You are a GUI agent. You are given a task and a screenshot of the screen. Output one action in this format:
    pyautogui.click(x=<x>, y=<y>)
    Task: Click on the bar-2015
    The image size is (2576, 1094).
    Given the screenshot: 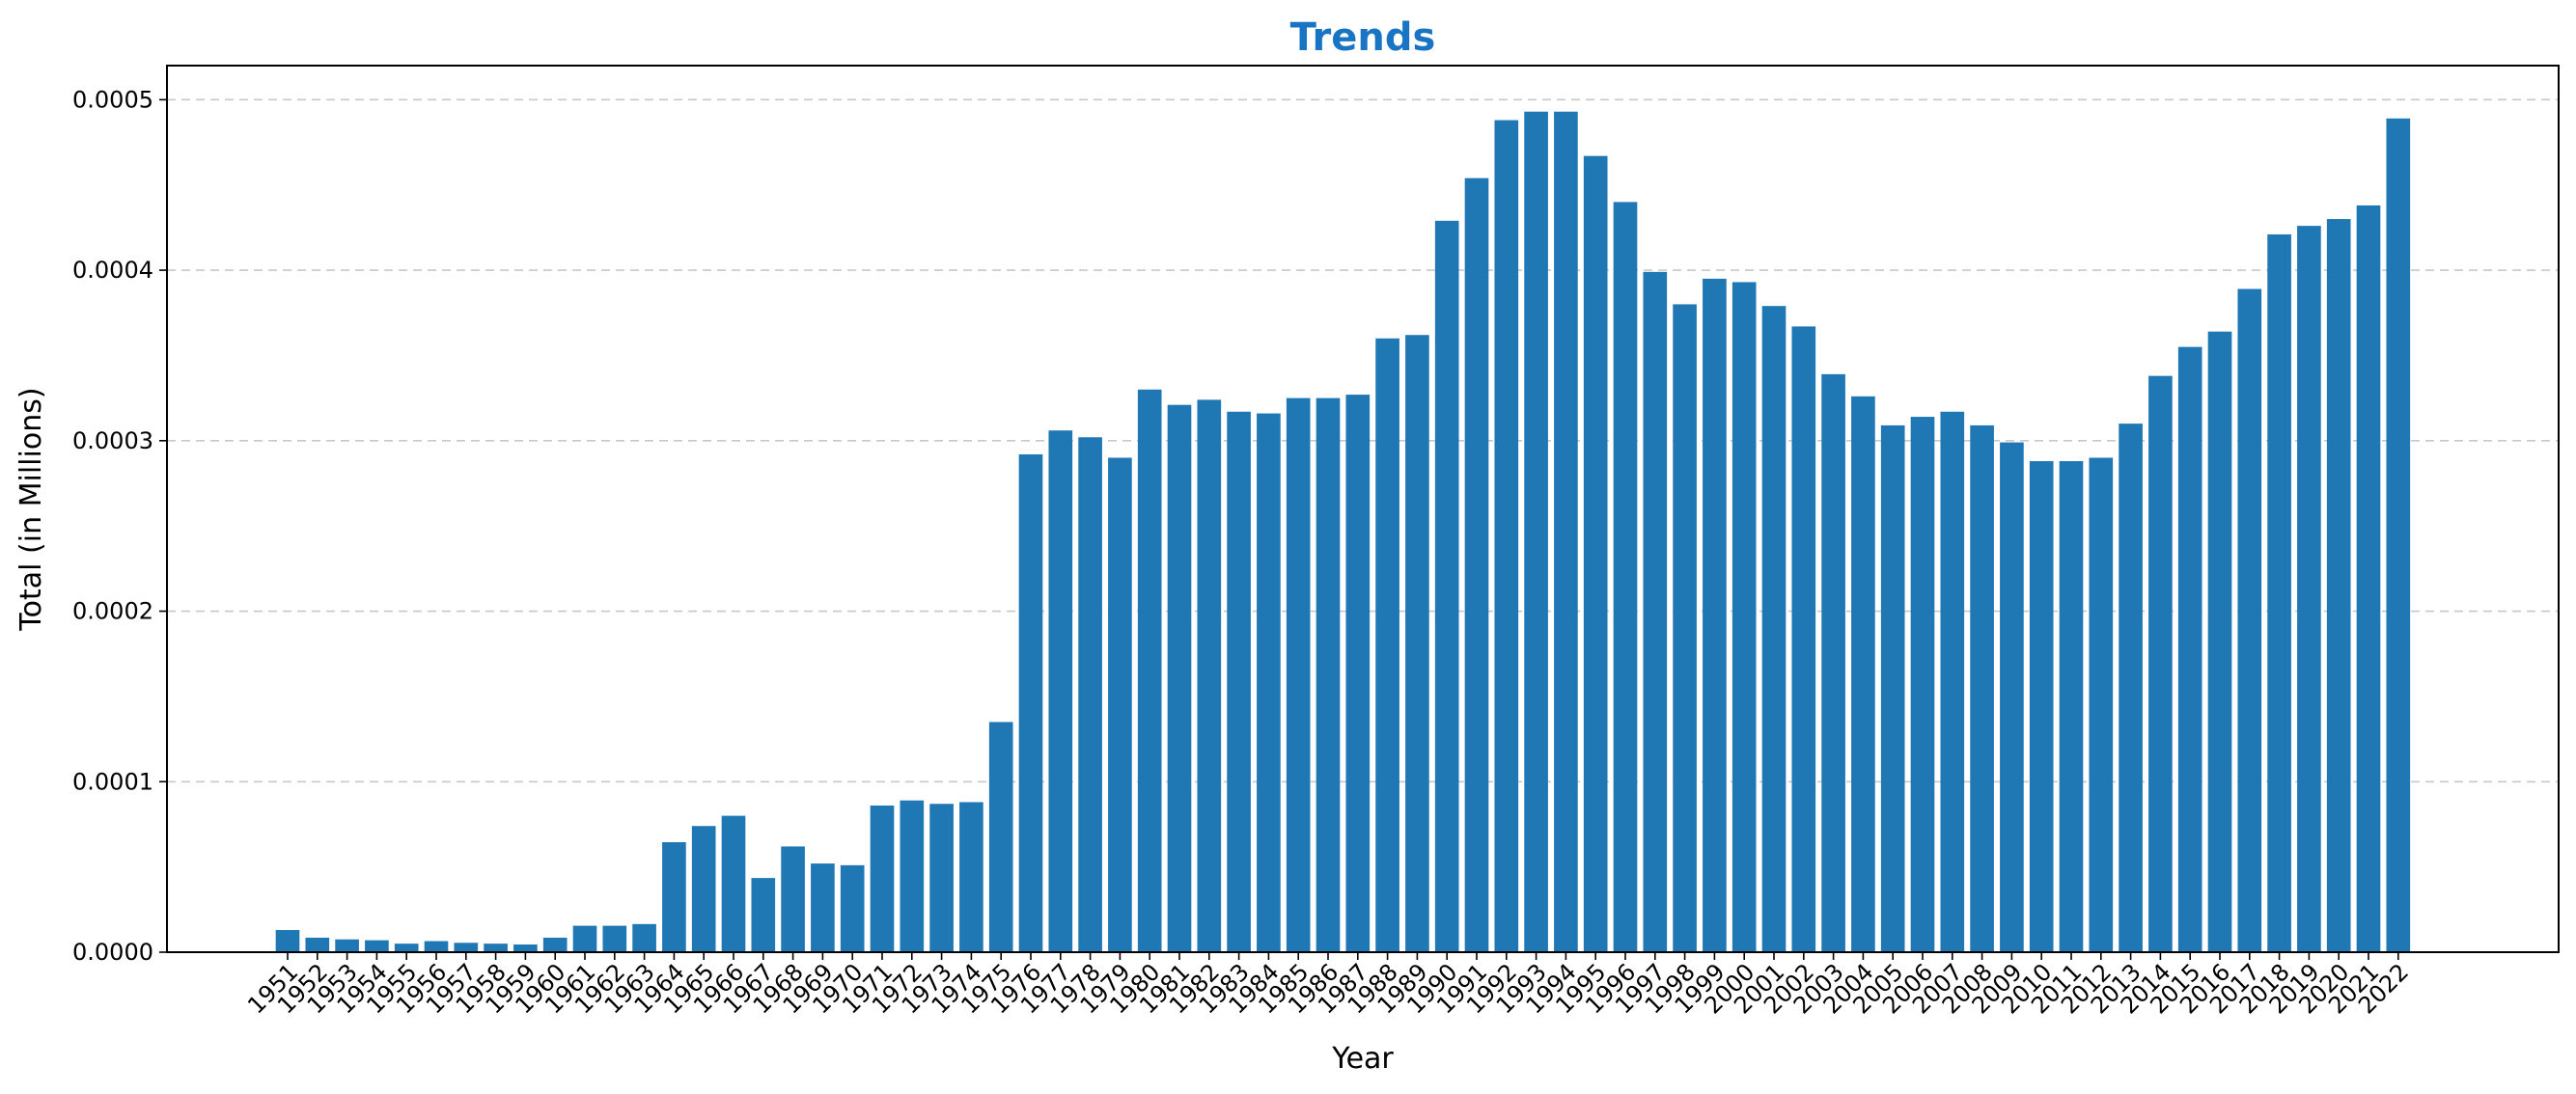 What is the action you would take?
    pyautogui.click(x=2189, y=649)
    